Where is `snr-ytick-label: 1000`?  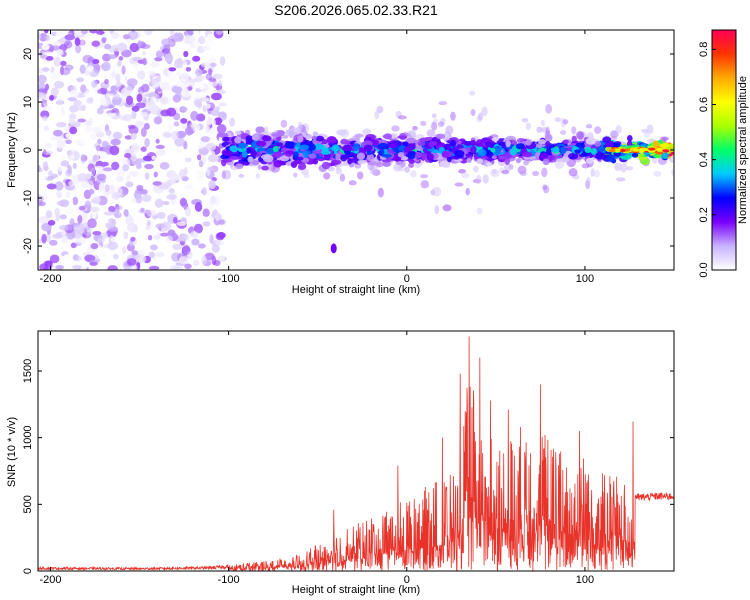 snr-ytick-label: 1000 is located at coordinates (28, 437).